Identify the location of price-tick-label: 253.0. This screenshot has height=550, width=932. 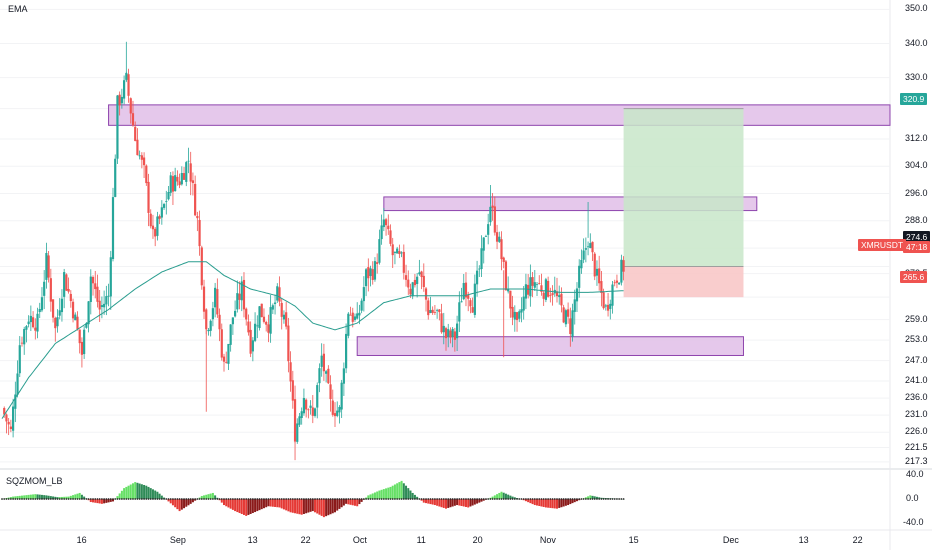
(916, 339).